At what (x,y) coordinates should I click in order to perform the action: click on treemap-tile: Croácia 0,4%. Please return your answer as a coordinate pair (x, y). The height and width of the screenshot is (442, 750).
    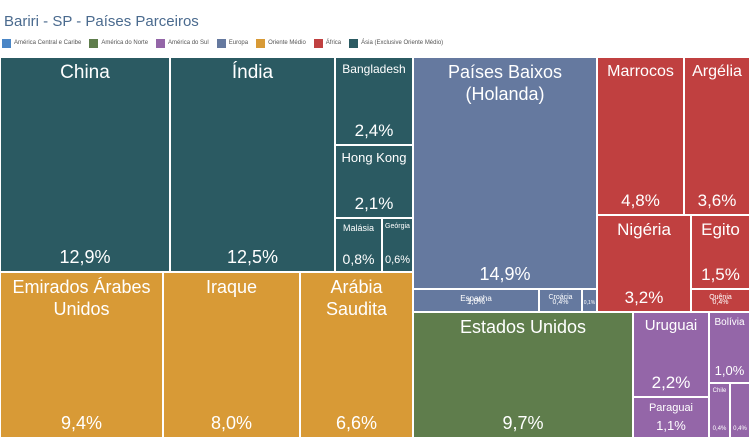
    Looking at the image, I should click on (560, 300).